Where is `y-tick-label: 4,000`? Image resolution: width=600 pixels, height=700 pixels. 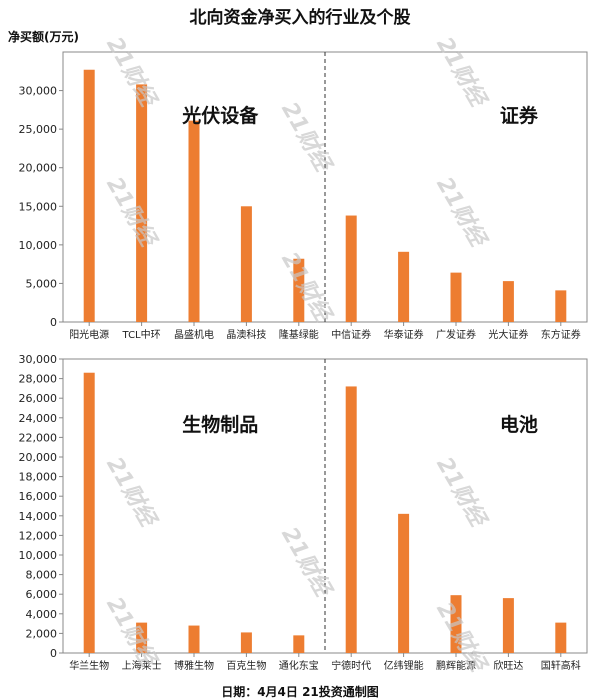 y-tick-label: 4,000 is located at coordinates (42, 614).